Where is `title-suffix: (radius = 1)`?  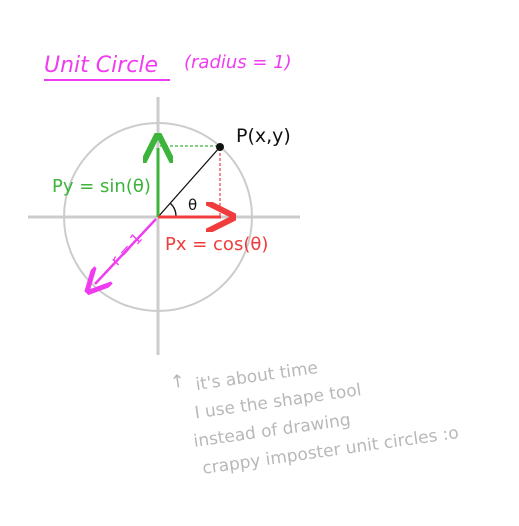 title-suffix: (radius = 1) is located at coordinates (238, 62).